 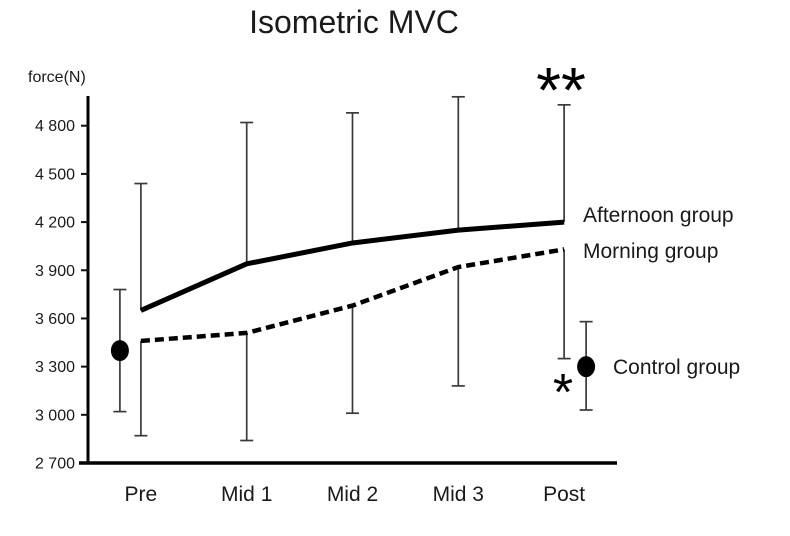 What do you see at coordinates (55, 174) in the screenshot?
I see `y-tick-label: 4 500` at bounding box center [55, 174].